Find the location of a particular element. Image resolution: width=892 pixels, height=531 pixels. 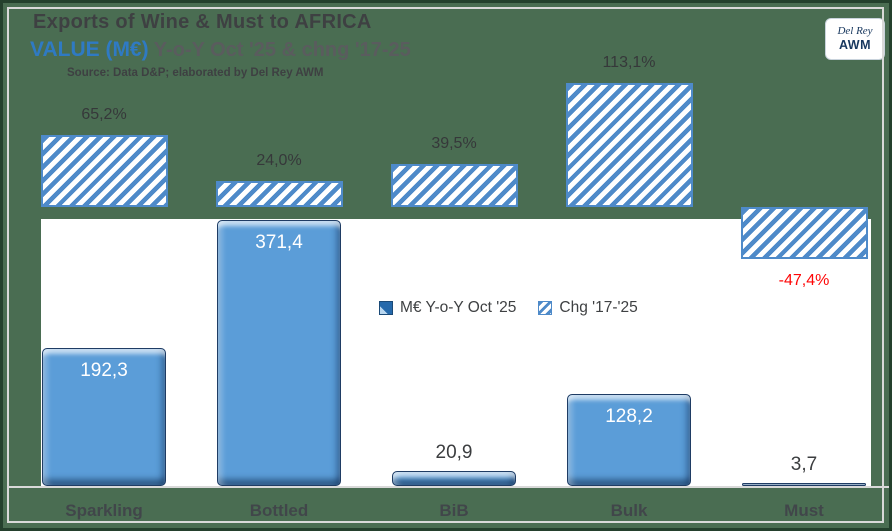

subtitle-rest-part: Y-o-Y Oct '25 & chng '17-25 is located at coordinates (279, 50).